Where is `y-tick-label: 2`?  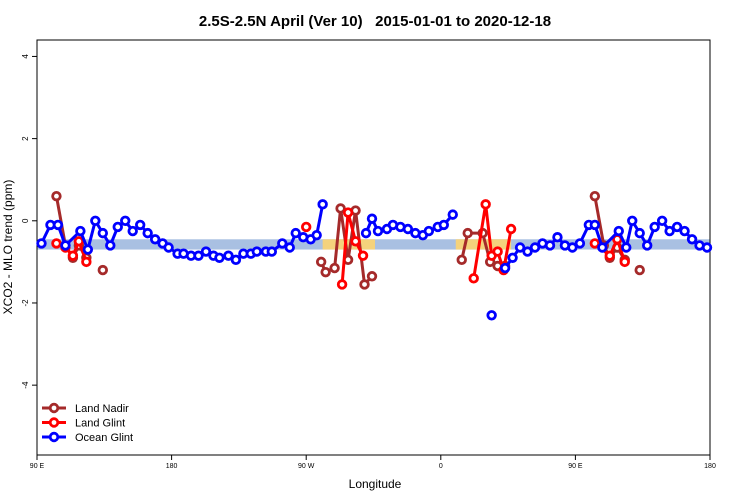
y-tick-label: 2 is located at coordinates (25, 138).